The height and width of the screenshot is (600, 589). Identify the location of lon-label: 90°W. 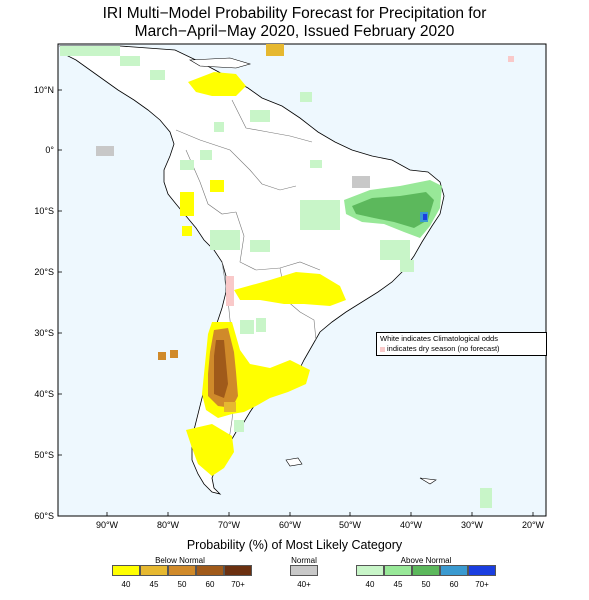
(107, 525).